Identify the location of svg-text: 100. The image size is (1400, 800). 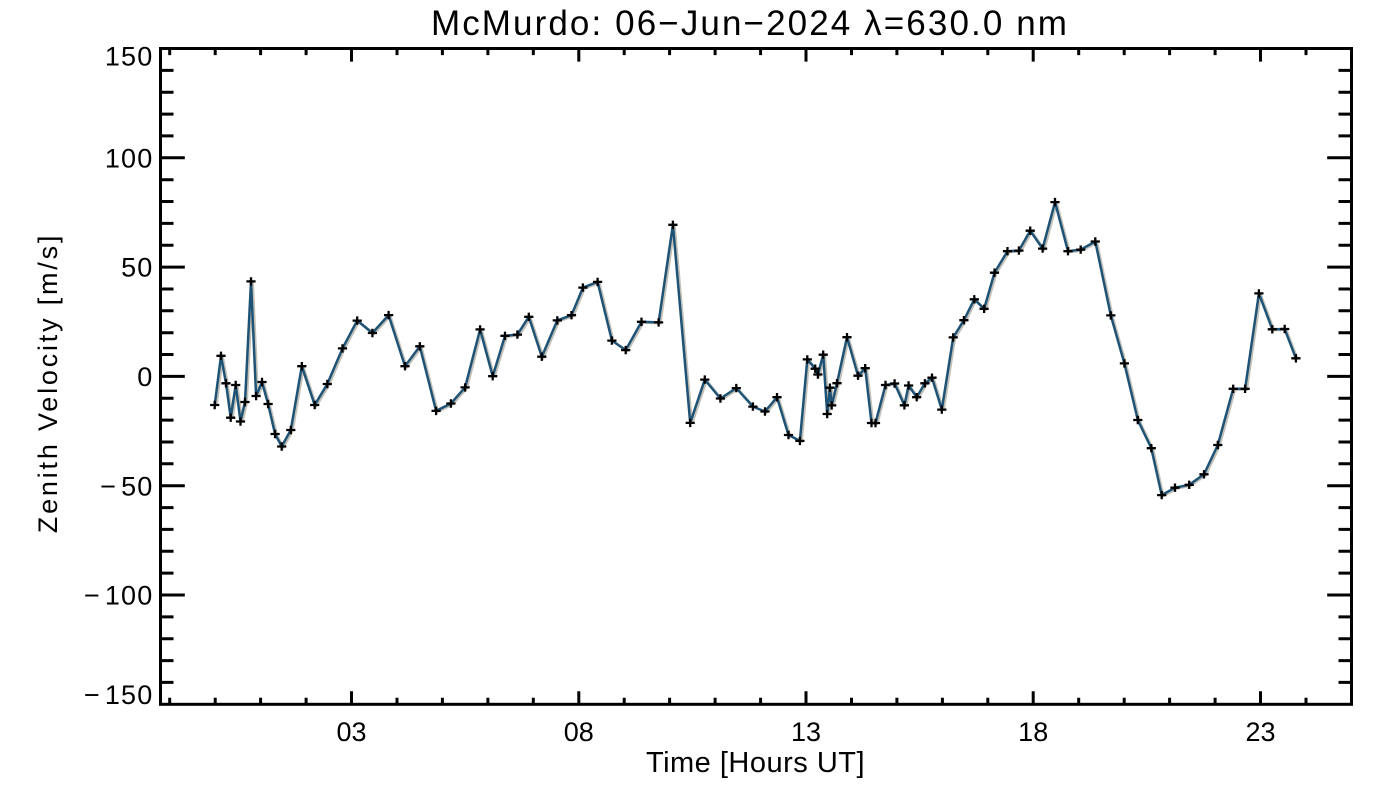
(129, 158).